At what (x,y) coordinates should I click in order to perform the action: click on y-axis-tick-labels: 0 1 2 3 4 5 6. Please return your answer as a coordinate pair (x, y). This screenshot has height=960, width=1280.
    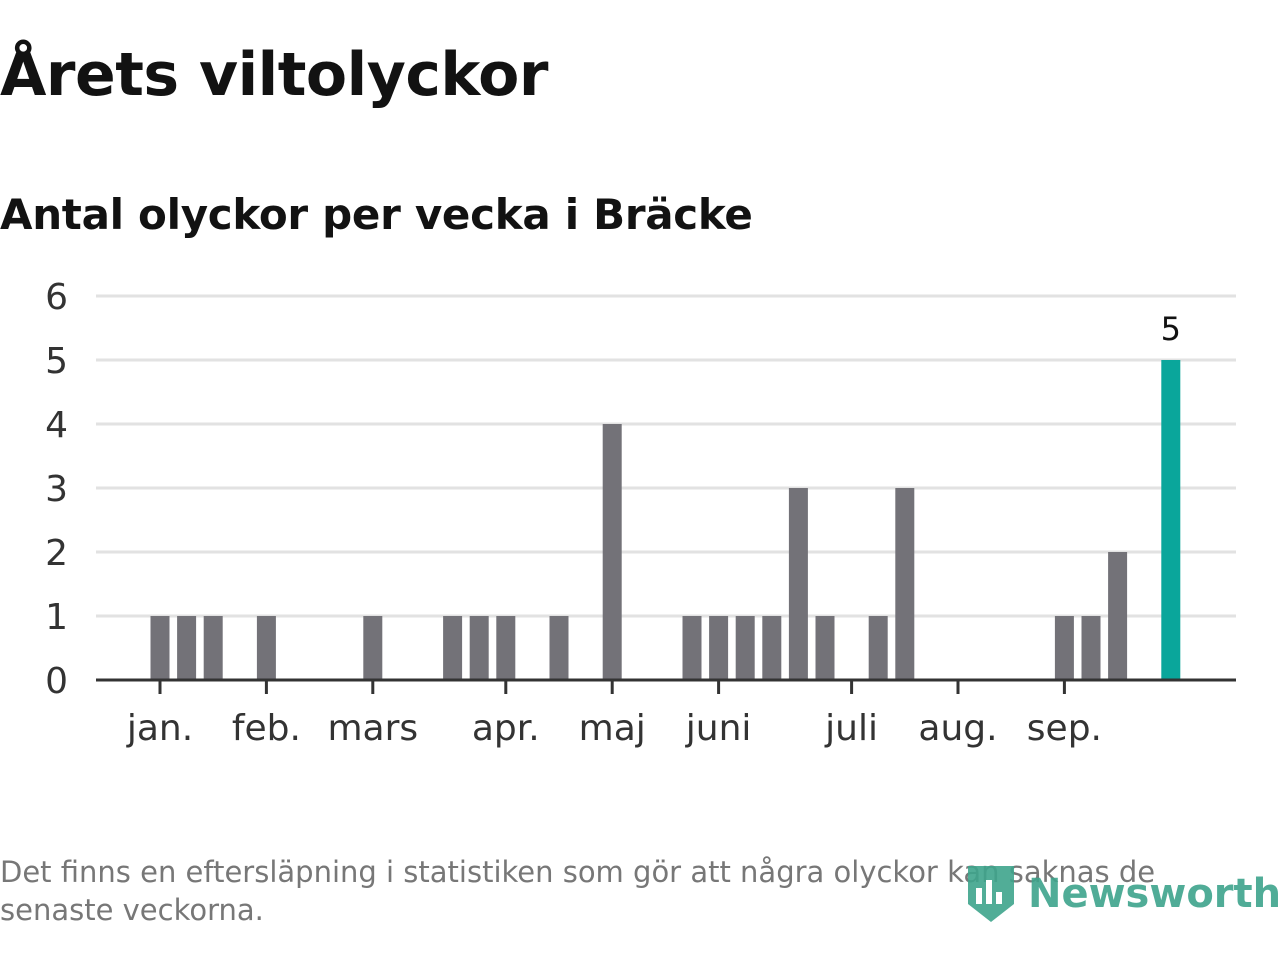
    Looking at the image, I should click on (56, 489).